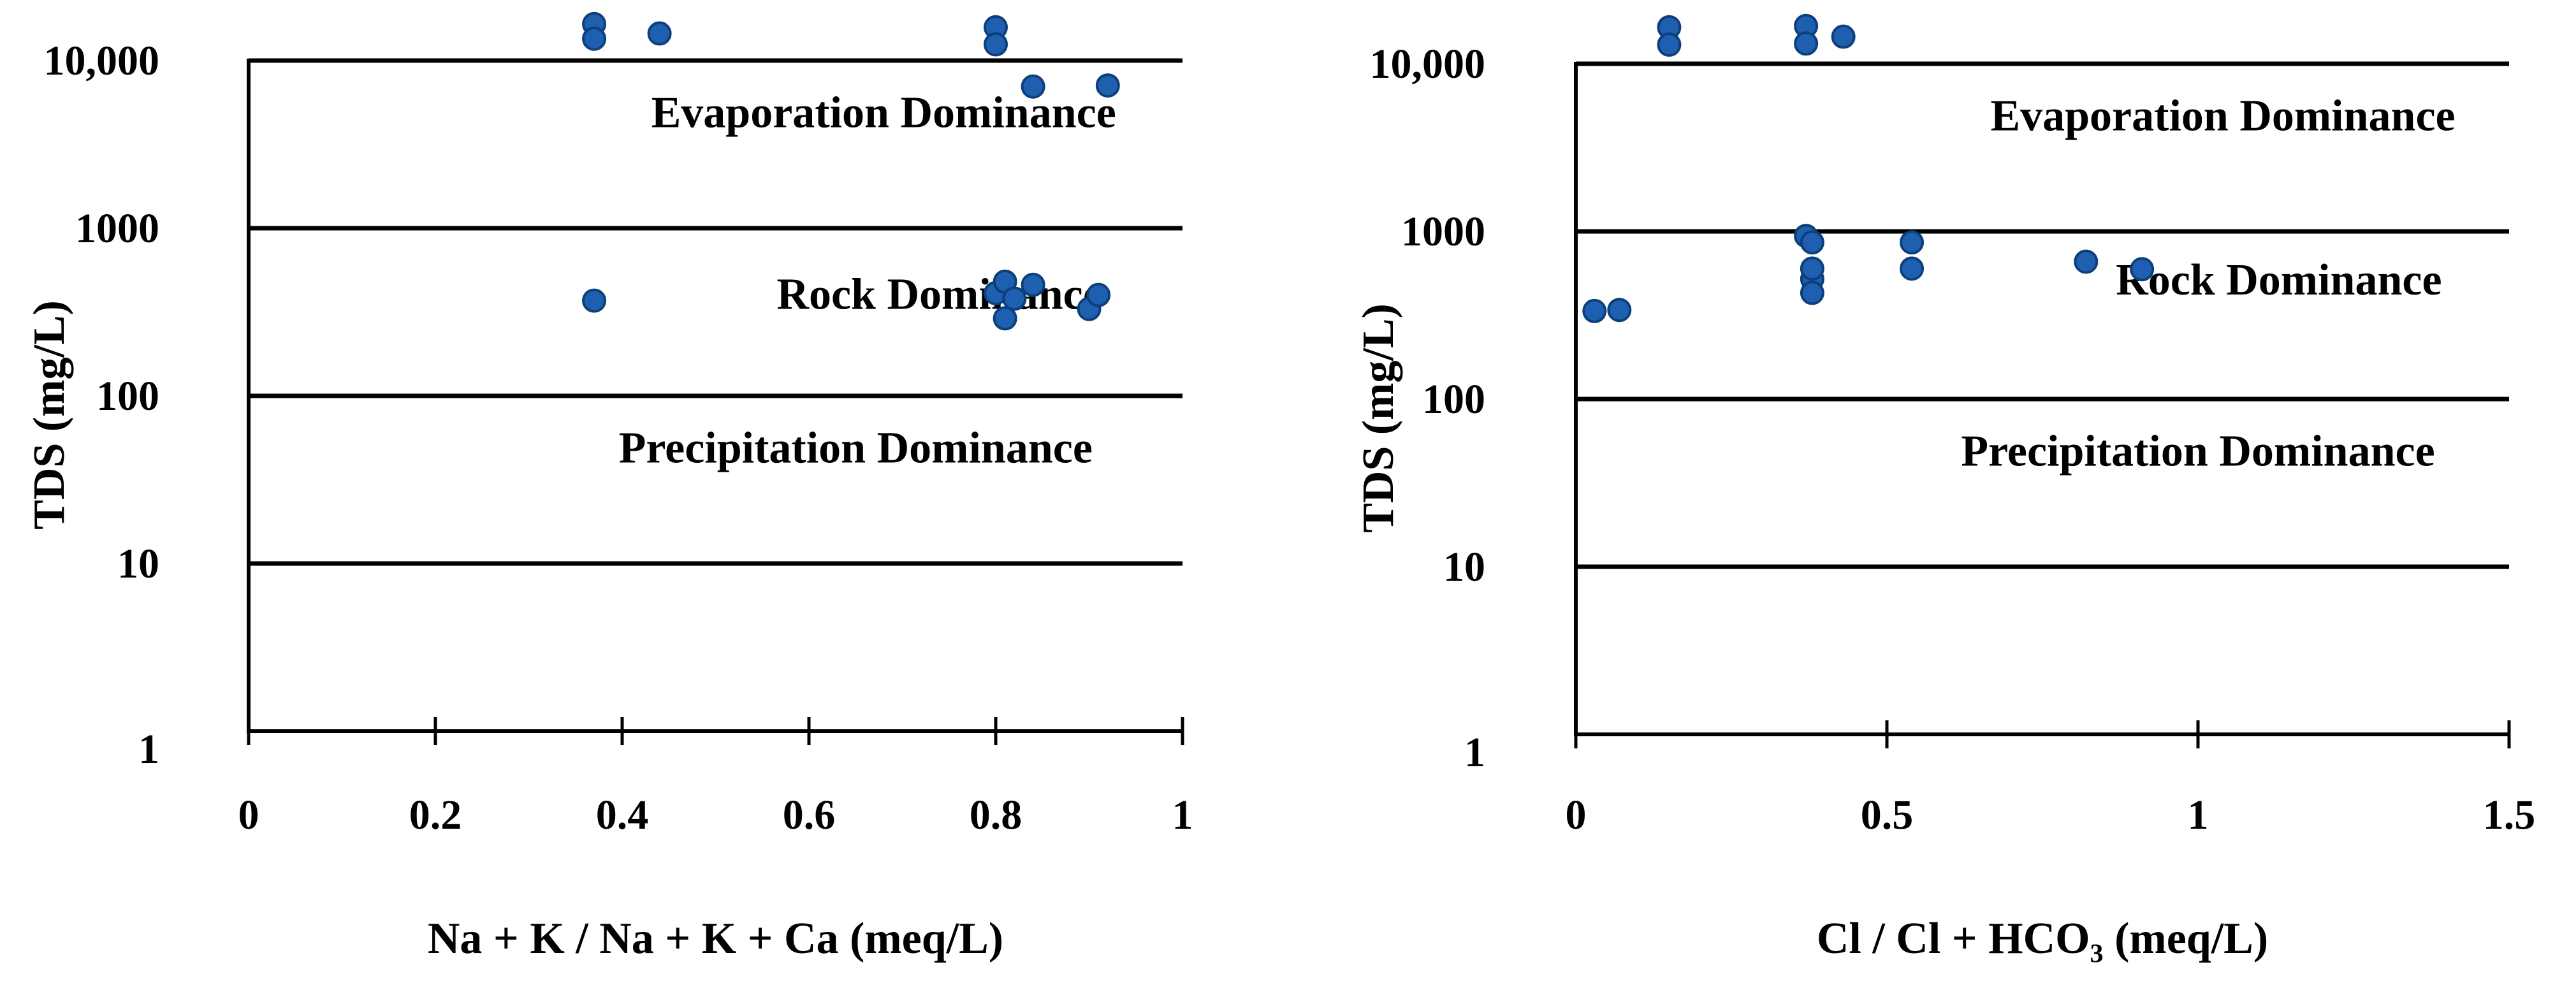 The image size is (2576, 997). What do you see at coordinates (2509, 815) in the screenshot?
I see `x-tick-label: 1.5` at bounding box center [2509, 815].